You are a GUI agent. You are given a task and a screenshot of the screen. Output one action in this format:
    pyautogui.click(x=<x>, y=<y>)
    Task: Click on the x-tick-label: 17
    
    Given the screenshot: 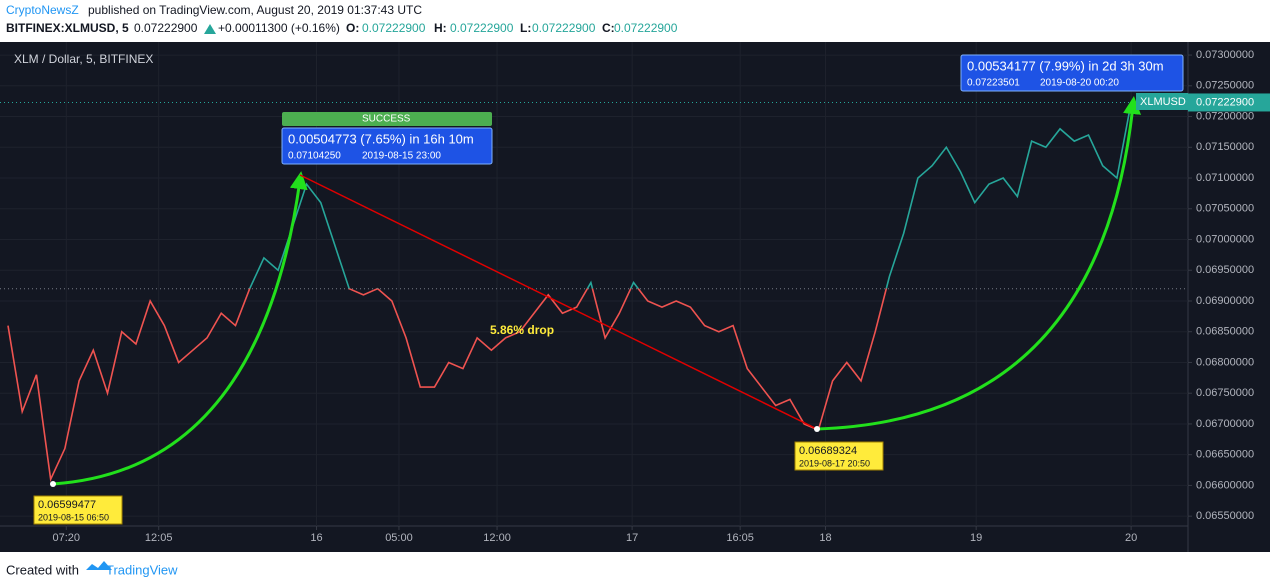 What is the action you would take?
    pyautogui.click(x=632, y=538)
    